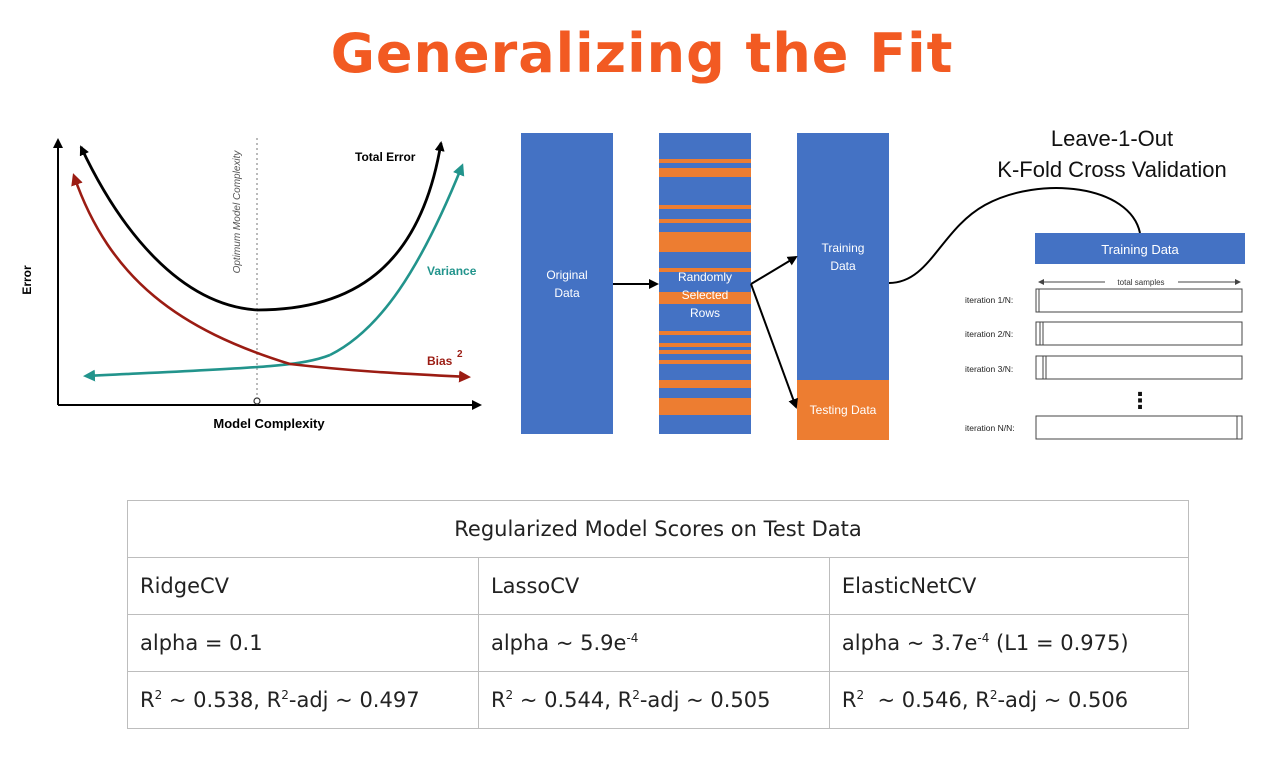  Describe the element at coordinates (380, 372) in the screenshot. I see `bias-curve-tail` at that location.